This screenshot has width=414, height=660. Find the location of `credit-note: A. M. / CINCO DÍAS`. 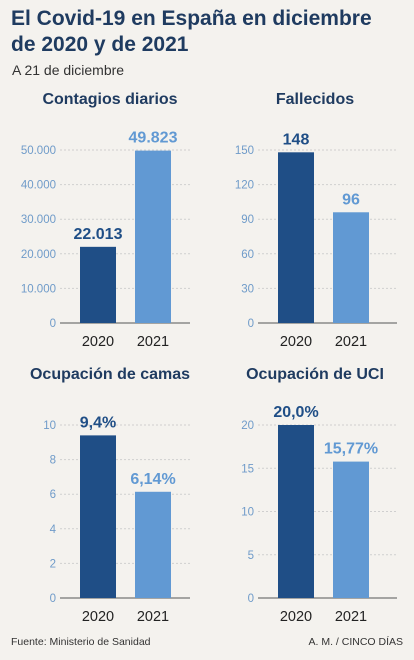

credit-note: A. M. / CINCO DÍAS is located at coordinates (355, 642).